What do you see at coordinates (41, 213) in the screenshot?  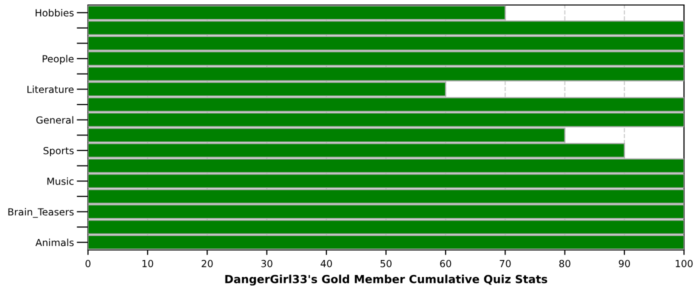 I see `y-tick-label: Brain_Teasers` at bounding box center [41, 213].